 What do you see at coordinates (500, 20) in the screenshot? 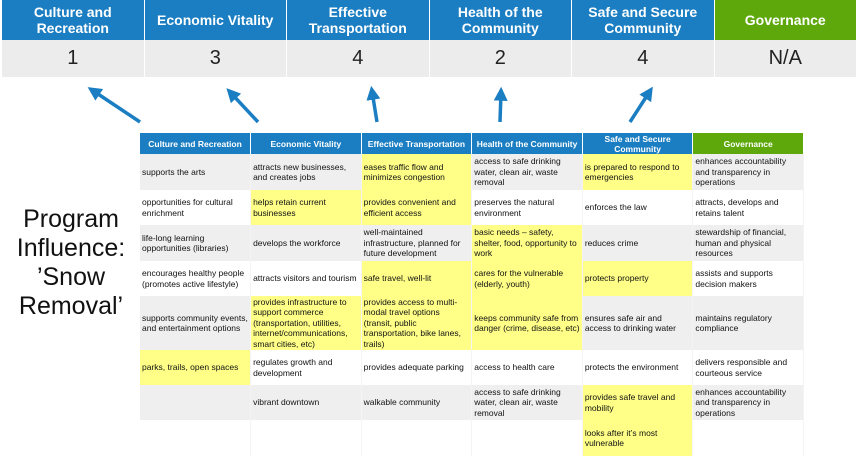
I see `category-header: Health of the Community` at bounding box center [500, 20].